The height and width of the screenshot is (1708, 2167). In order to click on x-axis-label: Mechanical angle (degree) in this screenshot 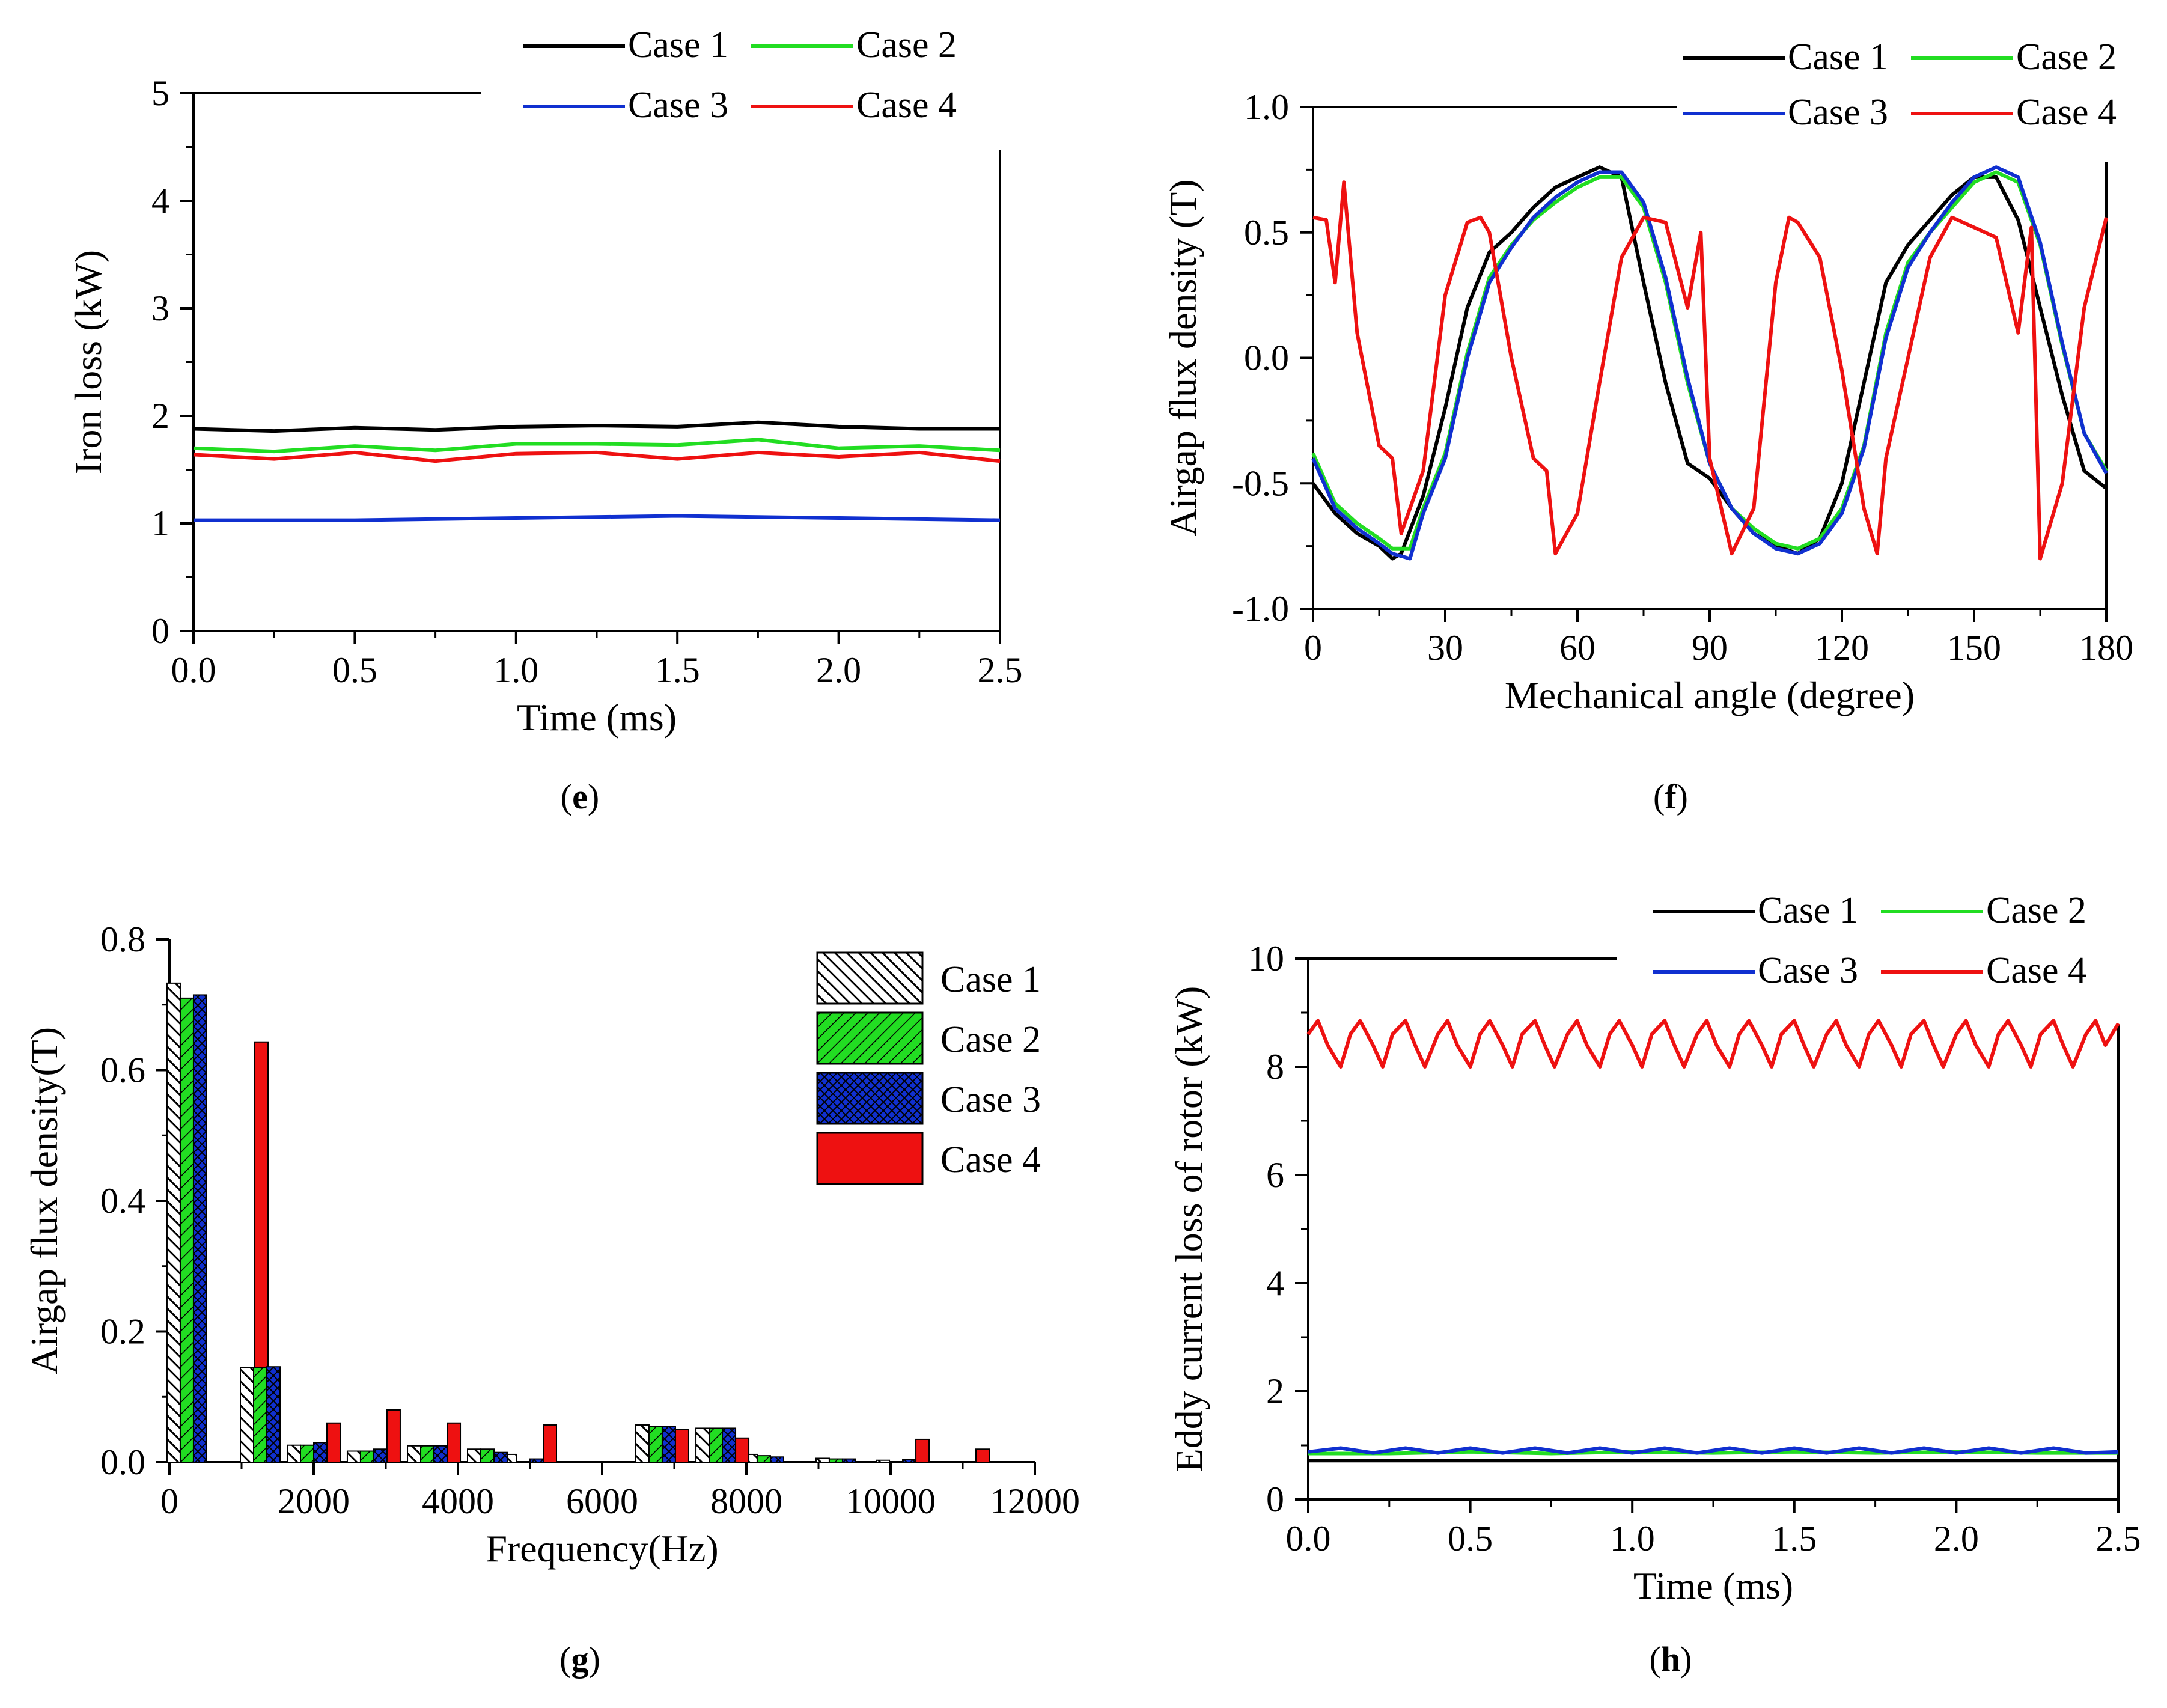, I will do `click(1710, 695)`.